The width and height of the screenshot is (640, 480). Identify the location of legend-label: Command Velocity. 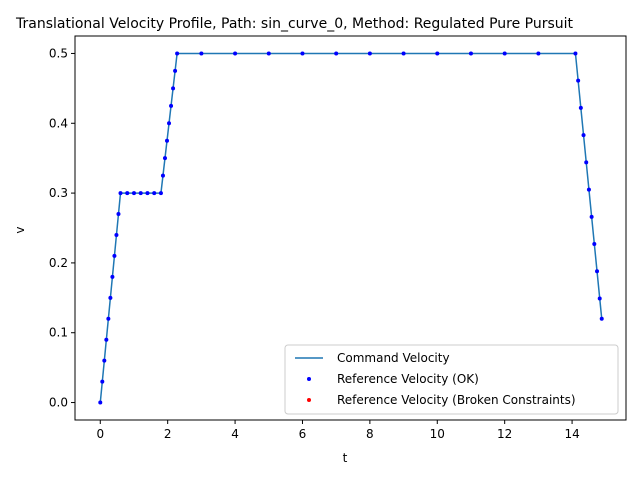
(393, 358).